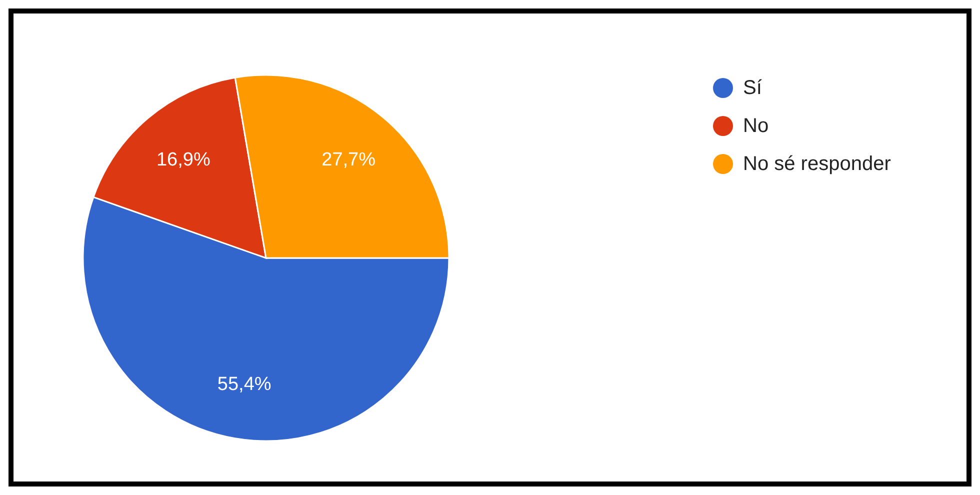 Image resolution: width=980 pixels, height=495 pixels. I want to click on legend-label: No sé responder, so click(817, 164).